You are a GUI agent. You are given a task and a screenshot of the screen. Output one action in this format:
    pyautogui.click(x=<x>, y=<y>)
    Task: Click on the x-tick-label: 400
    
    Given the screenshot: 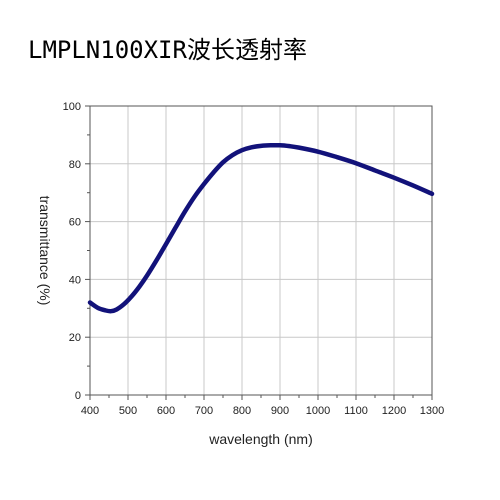 What is the action you would take?
    pyautogui.click(x=90, y=411)
    